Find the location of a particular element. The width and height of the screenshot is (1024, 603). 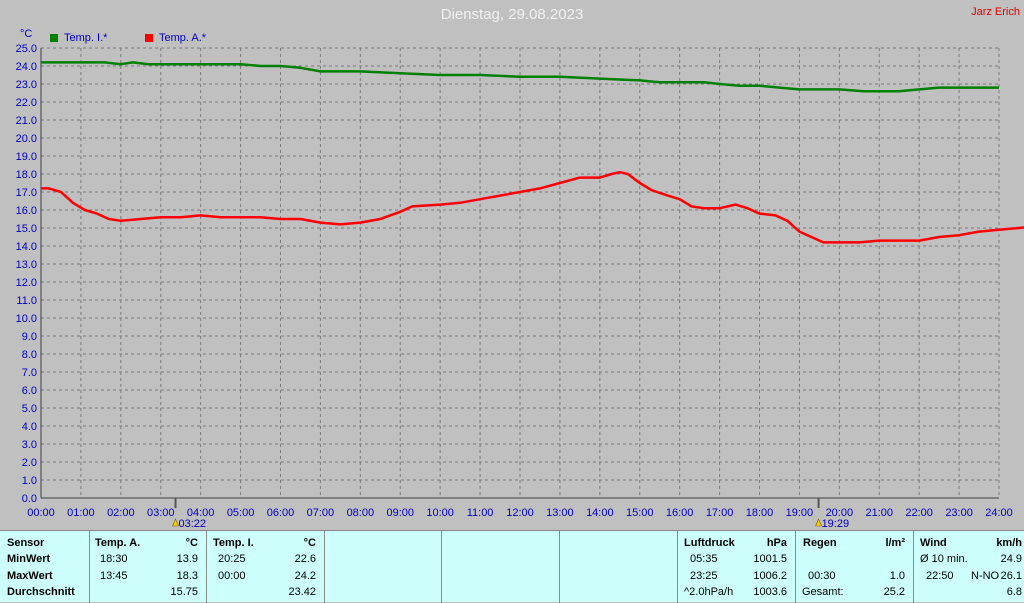

x-tick-label: 11:00 is located at coordinates (480, 513).